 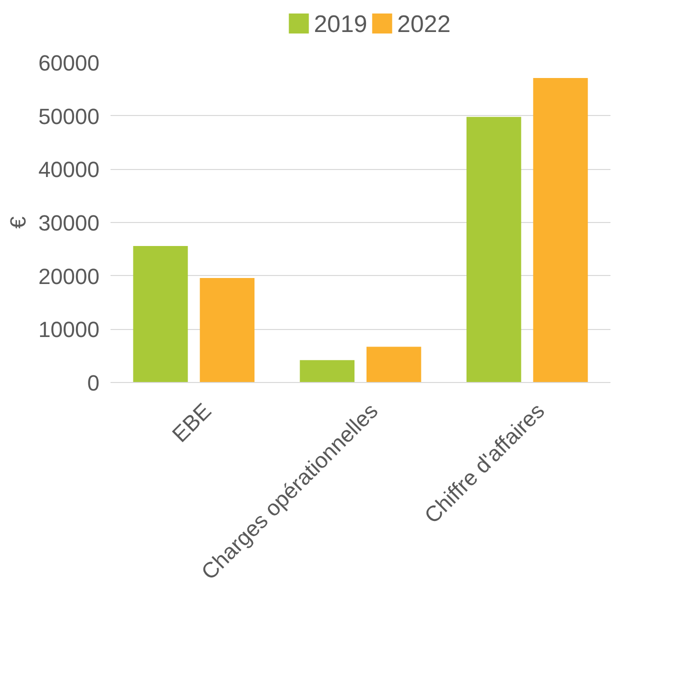 What do you see at coordinates (17, 222) in the screenshot?
I see `y-axis-title: €` at bounding box center [17, 222].